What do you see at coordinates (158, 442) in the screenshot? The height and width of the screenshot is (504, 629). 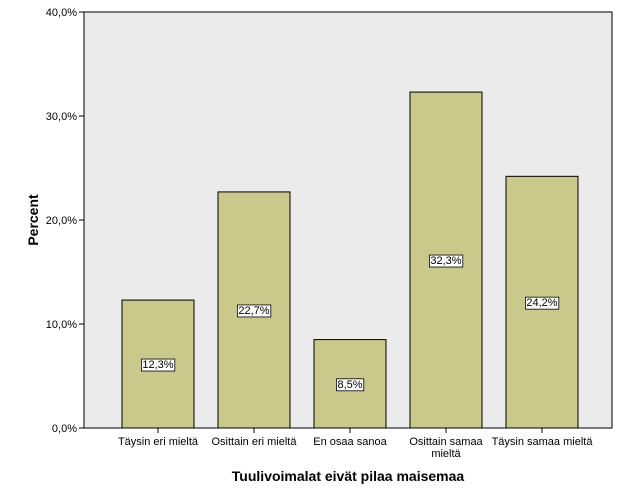 I see `x-tick-label: Täysin eri mieltä` at bounding box center [158, 442].